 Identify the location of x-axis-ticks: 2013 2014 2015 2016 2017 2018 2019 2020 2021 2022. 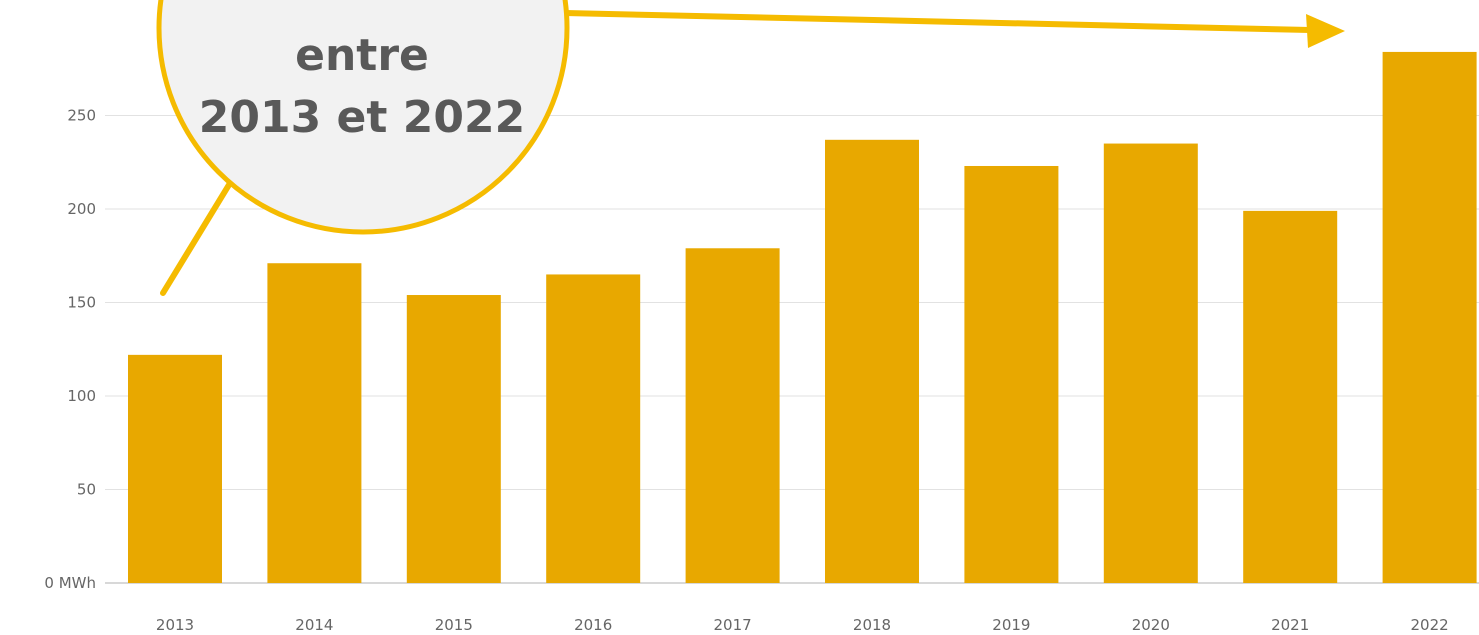
(802, 625).